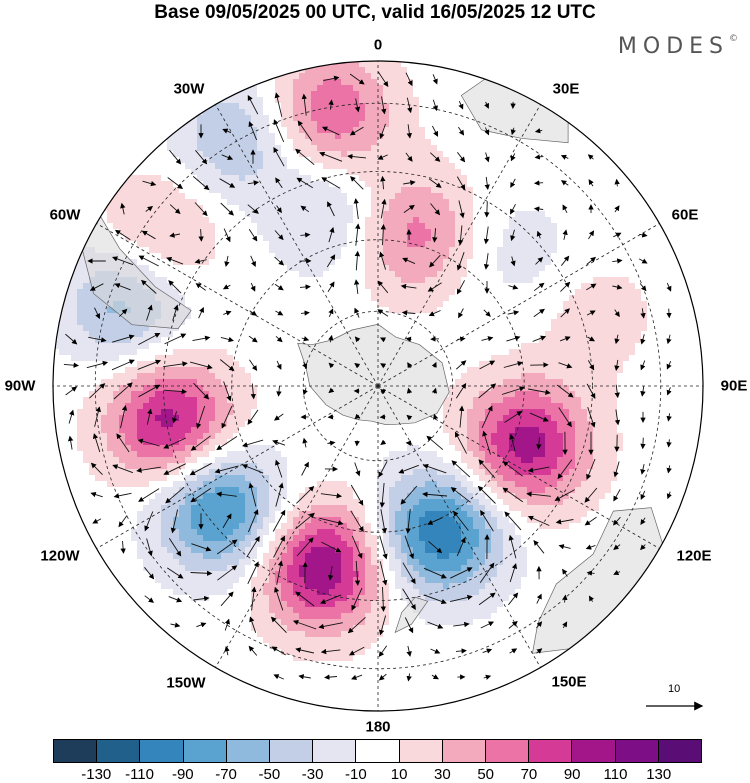 The width and height of the screenshot is (750, 783). Describe the element at coordinates (373, 374) in the screenshot. I see `antarctica-landmass` at that location.